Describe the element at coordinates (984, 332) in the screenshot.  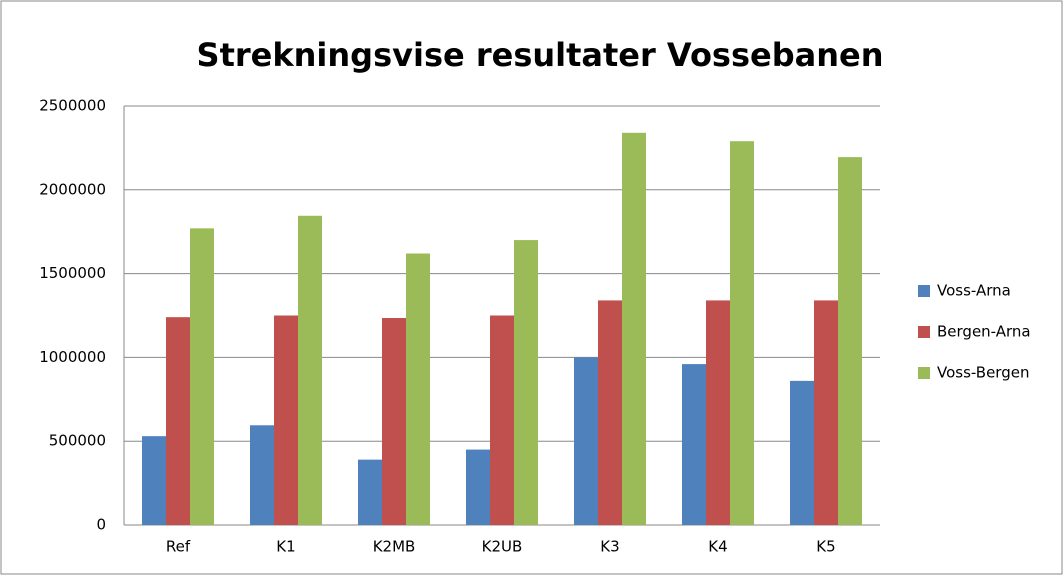
I see `legend-label: Bergen-Arna` at that location.